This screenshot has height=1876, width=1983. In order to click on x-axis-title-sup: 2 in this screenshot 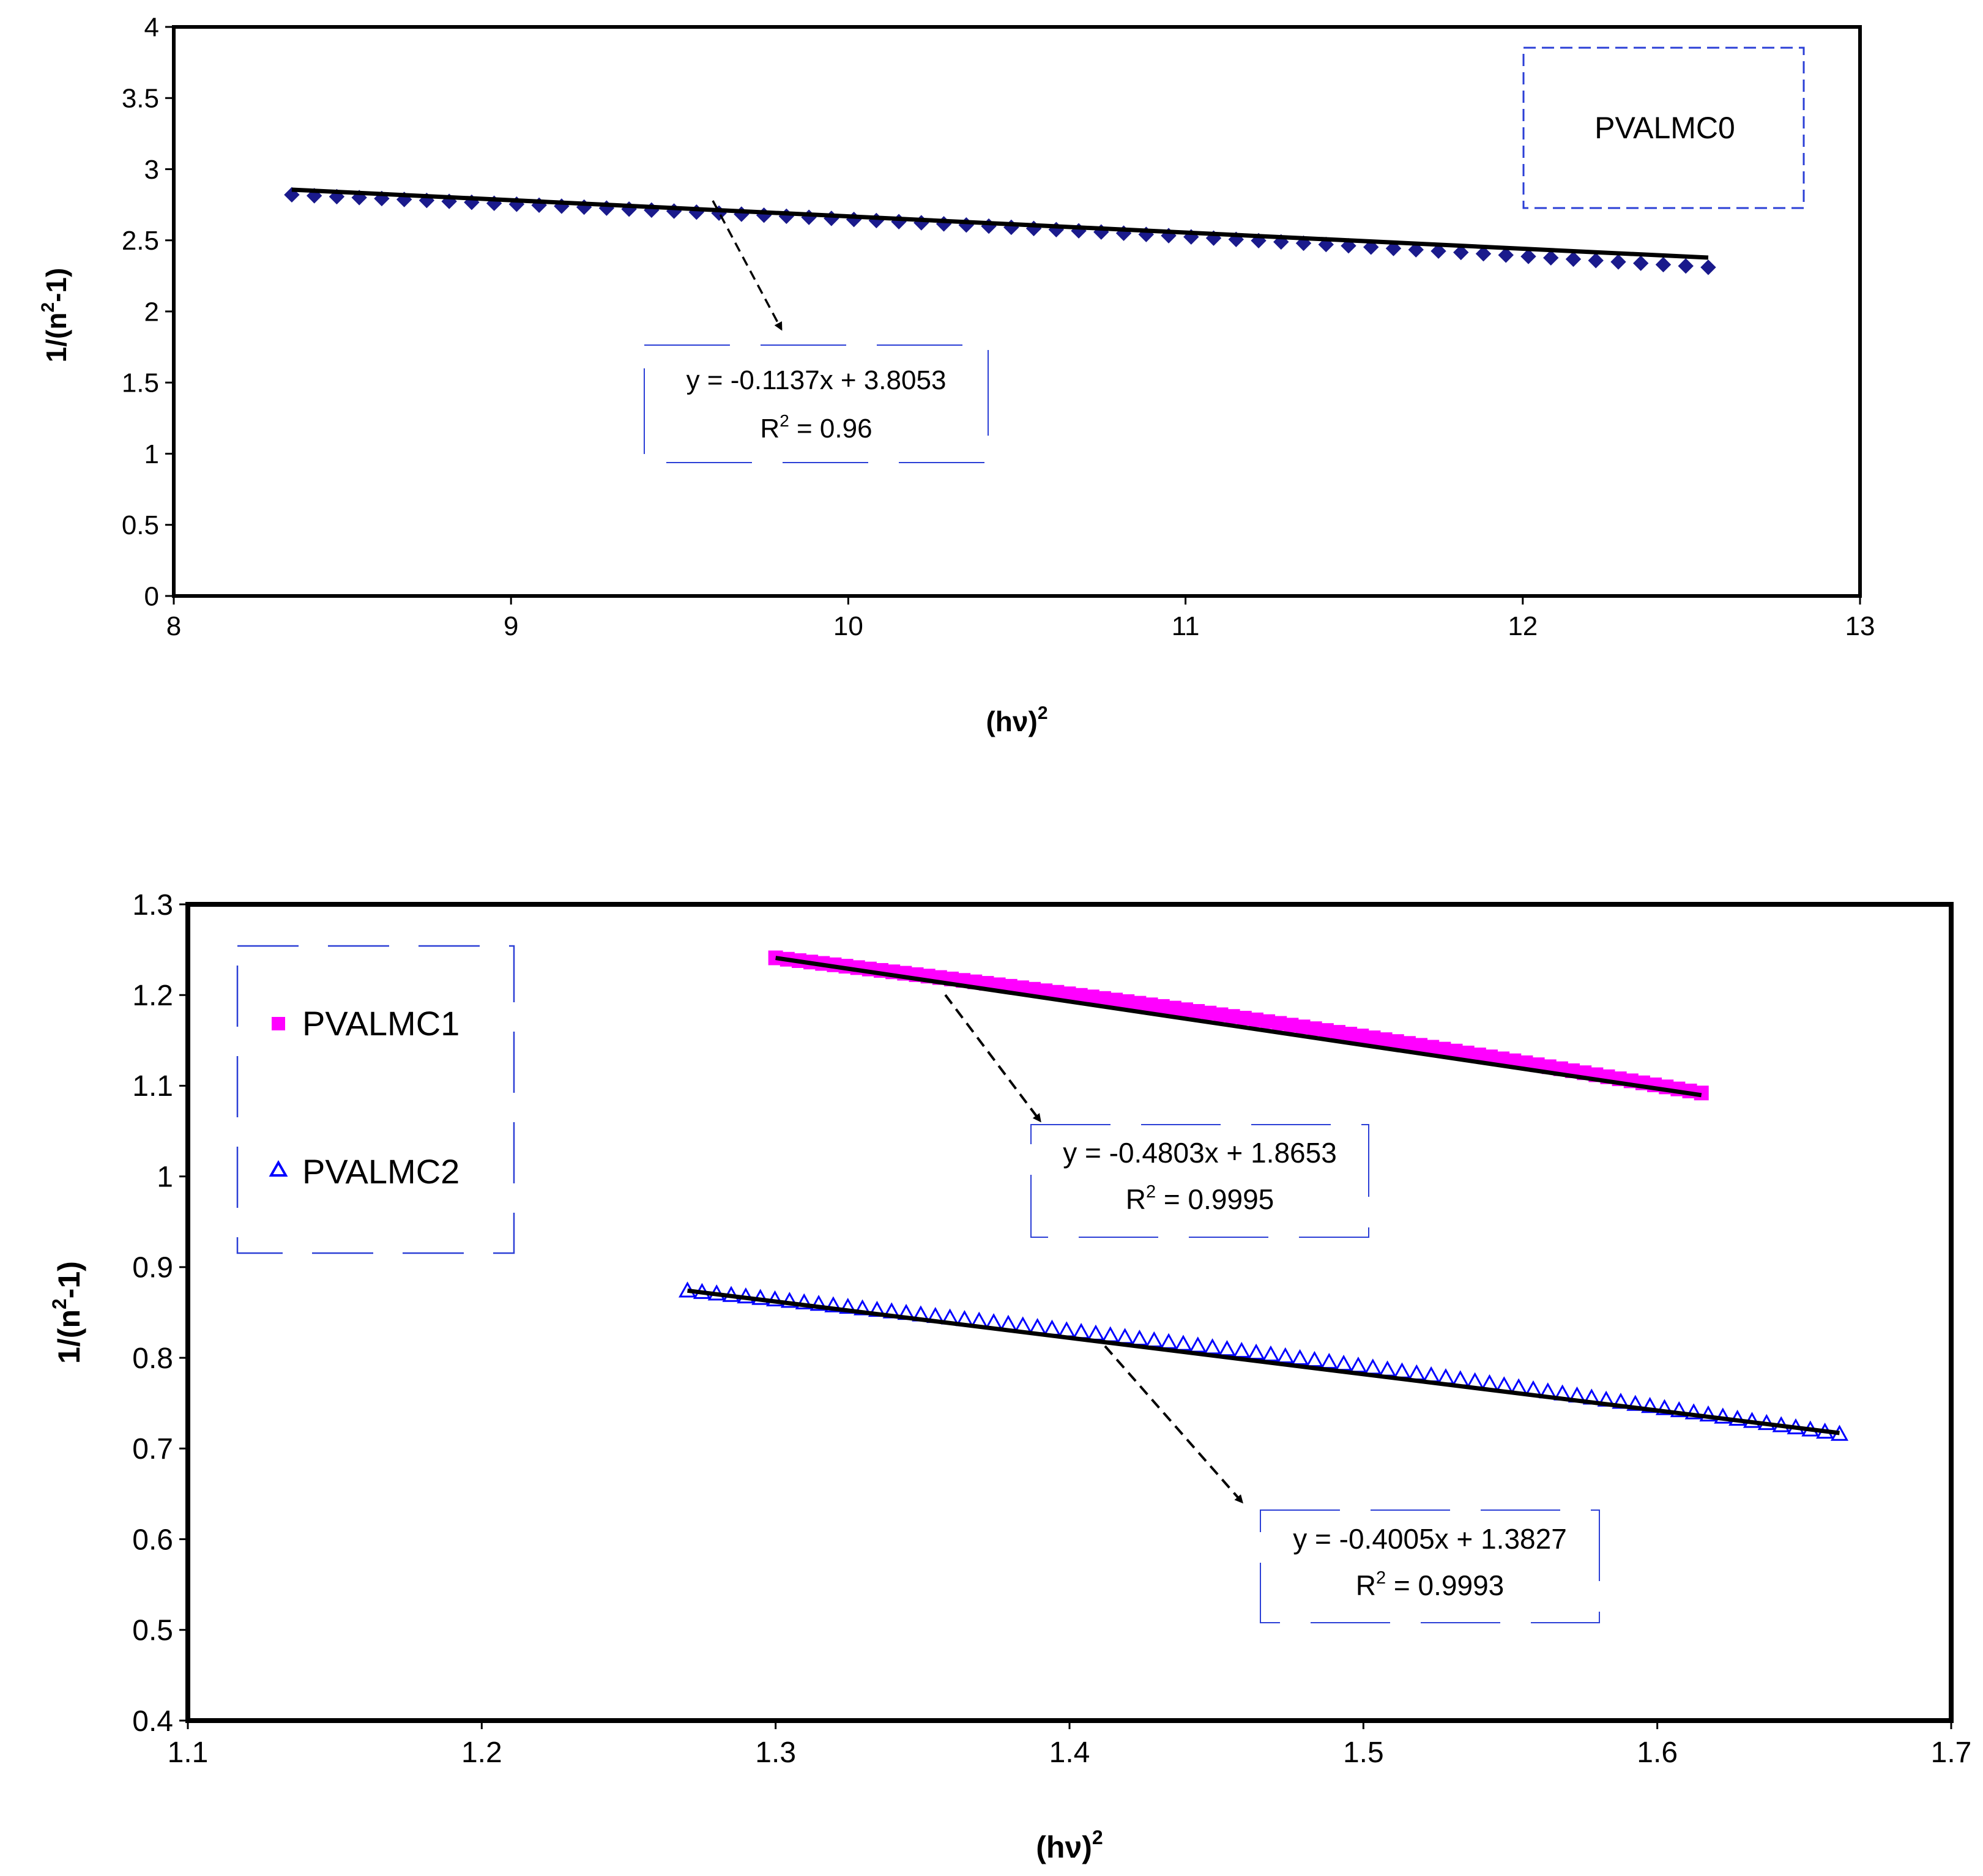, I will do `click(1097, 1837)`.